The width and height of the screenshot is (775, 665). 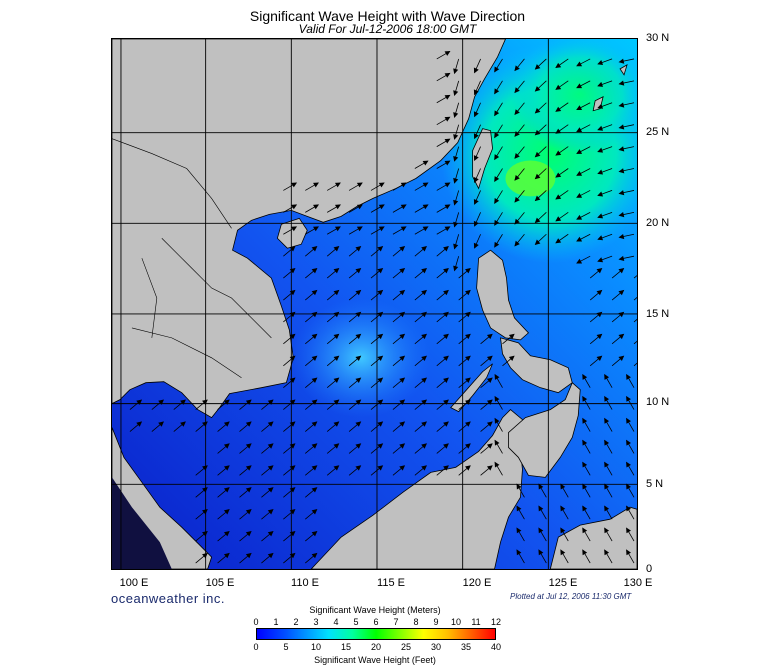 What do you see at coordinates (658, 223) in the screenshot?
I see `lat-label: 20 N` at bounding box center [658, 223].